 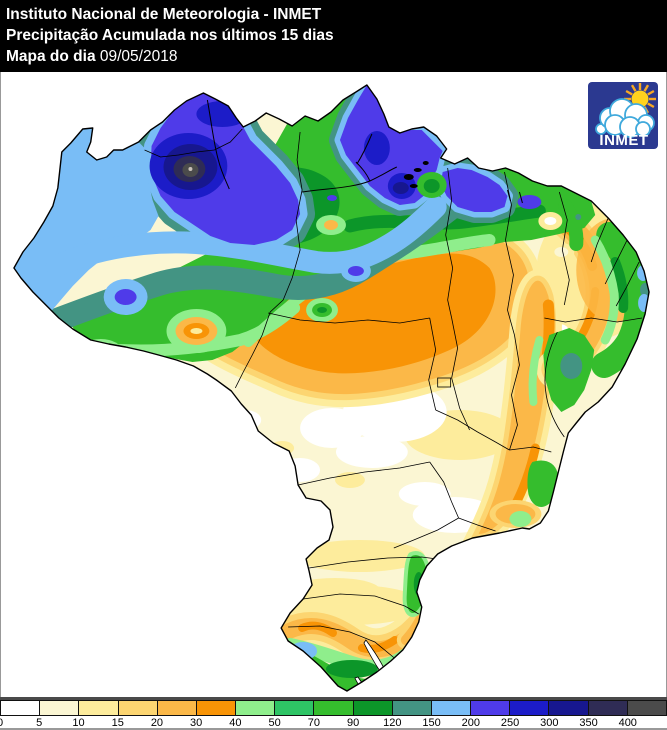 What do you see at coordinates (313, 723) in the screenshot?
I see `legend-label: 70` at bounding box center [313, 723].